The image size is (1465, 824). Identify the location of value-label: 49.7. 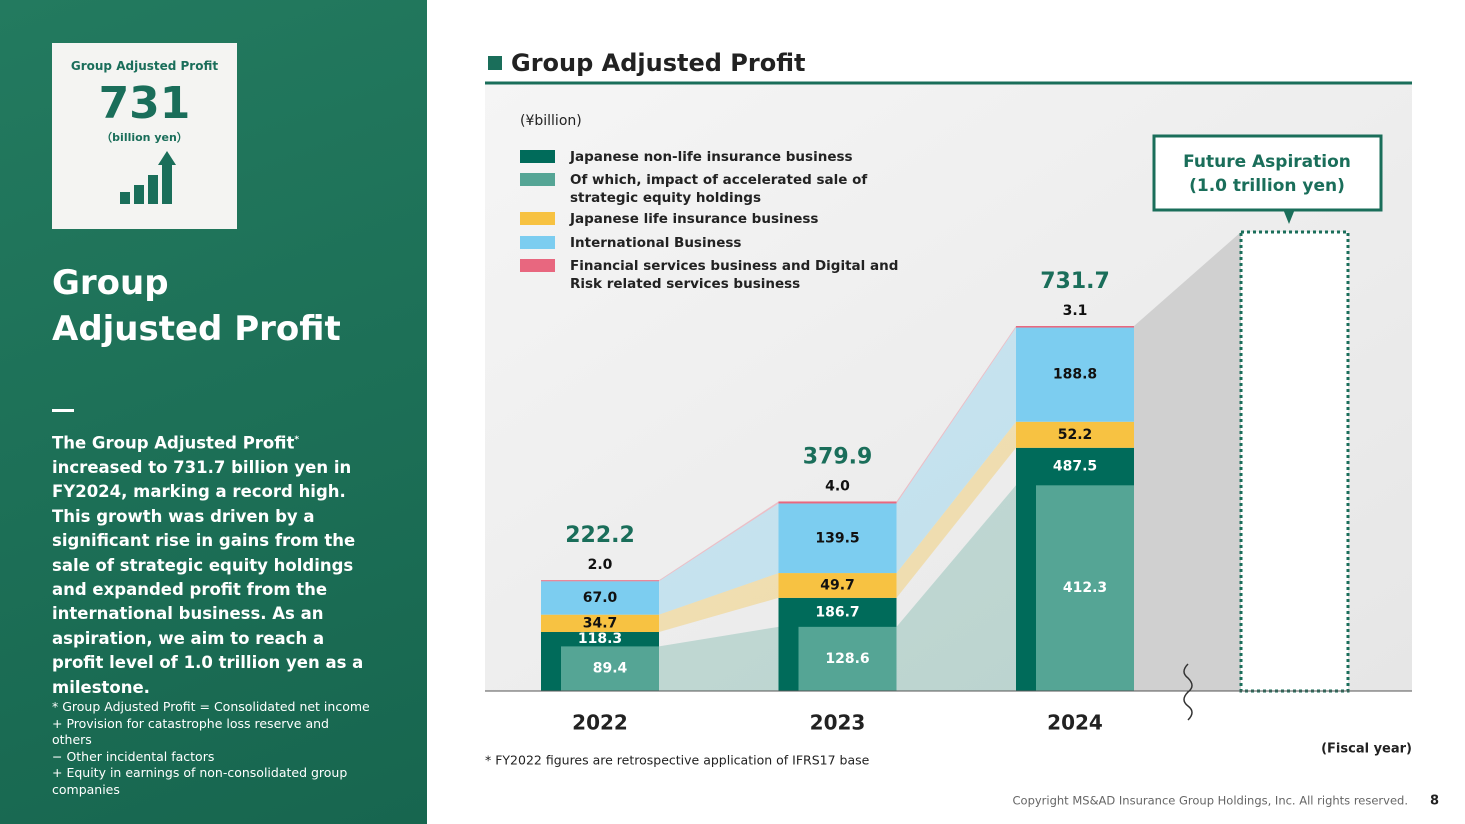
(837, 585).